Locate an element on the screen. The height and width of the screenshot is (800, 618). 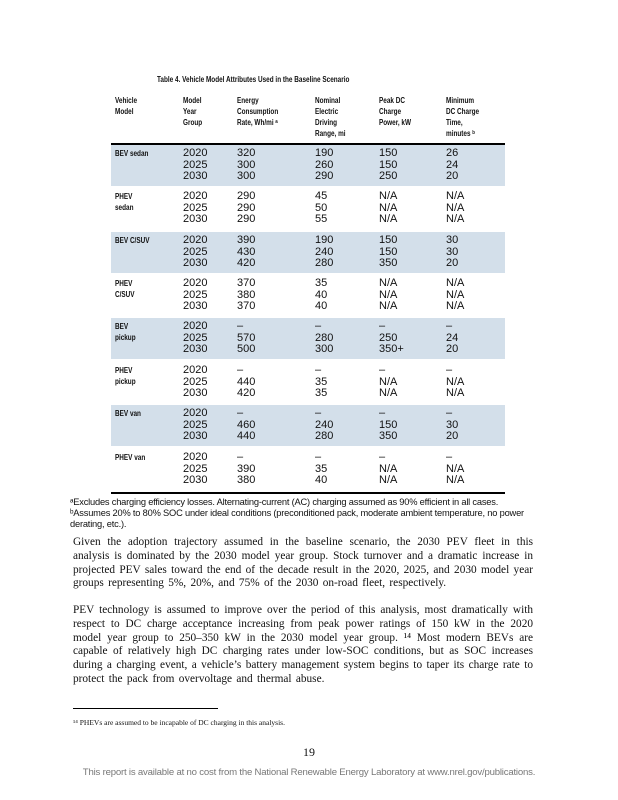
cell-energy: 290 290 290 is located at coordinates (246, 208).